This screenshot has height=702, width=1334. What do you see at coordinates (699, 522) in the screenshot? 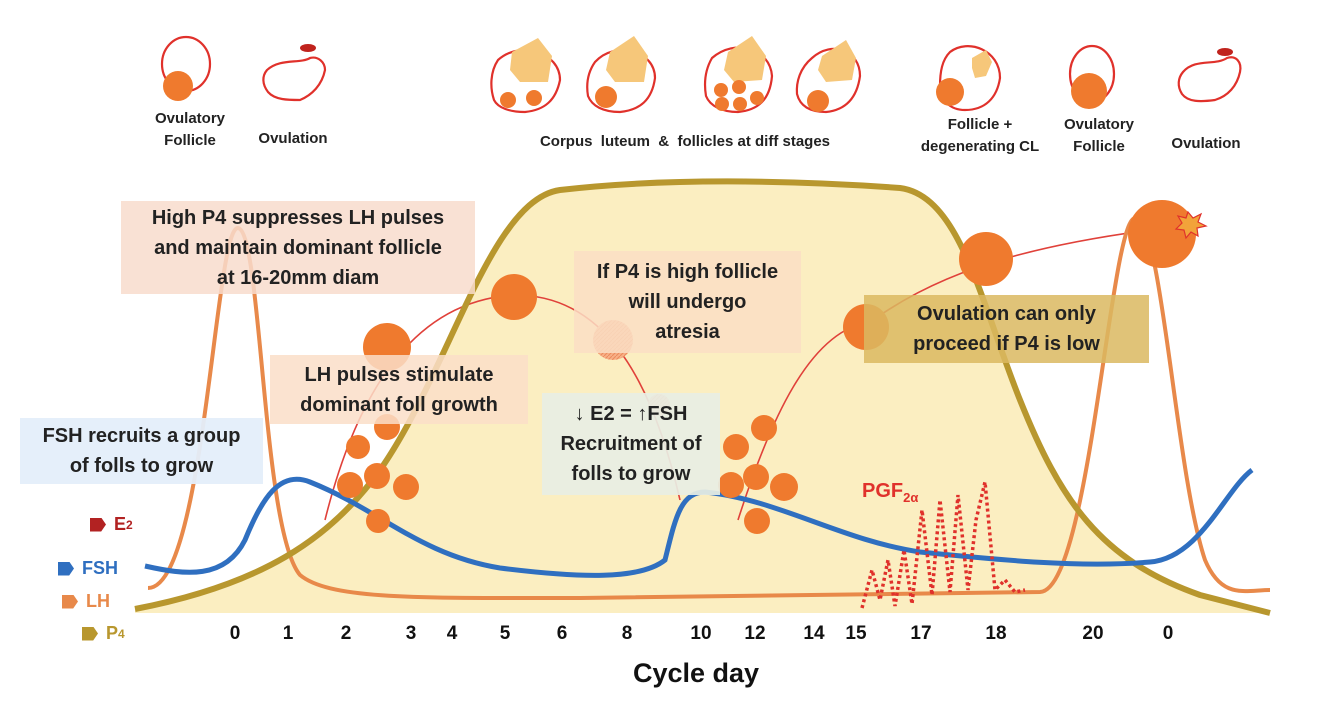
I see `fsh-curve` at bounding box center [699, 522].